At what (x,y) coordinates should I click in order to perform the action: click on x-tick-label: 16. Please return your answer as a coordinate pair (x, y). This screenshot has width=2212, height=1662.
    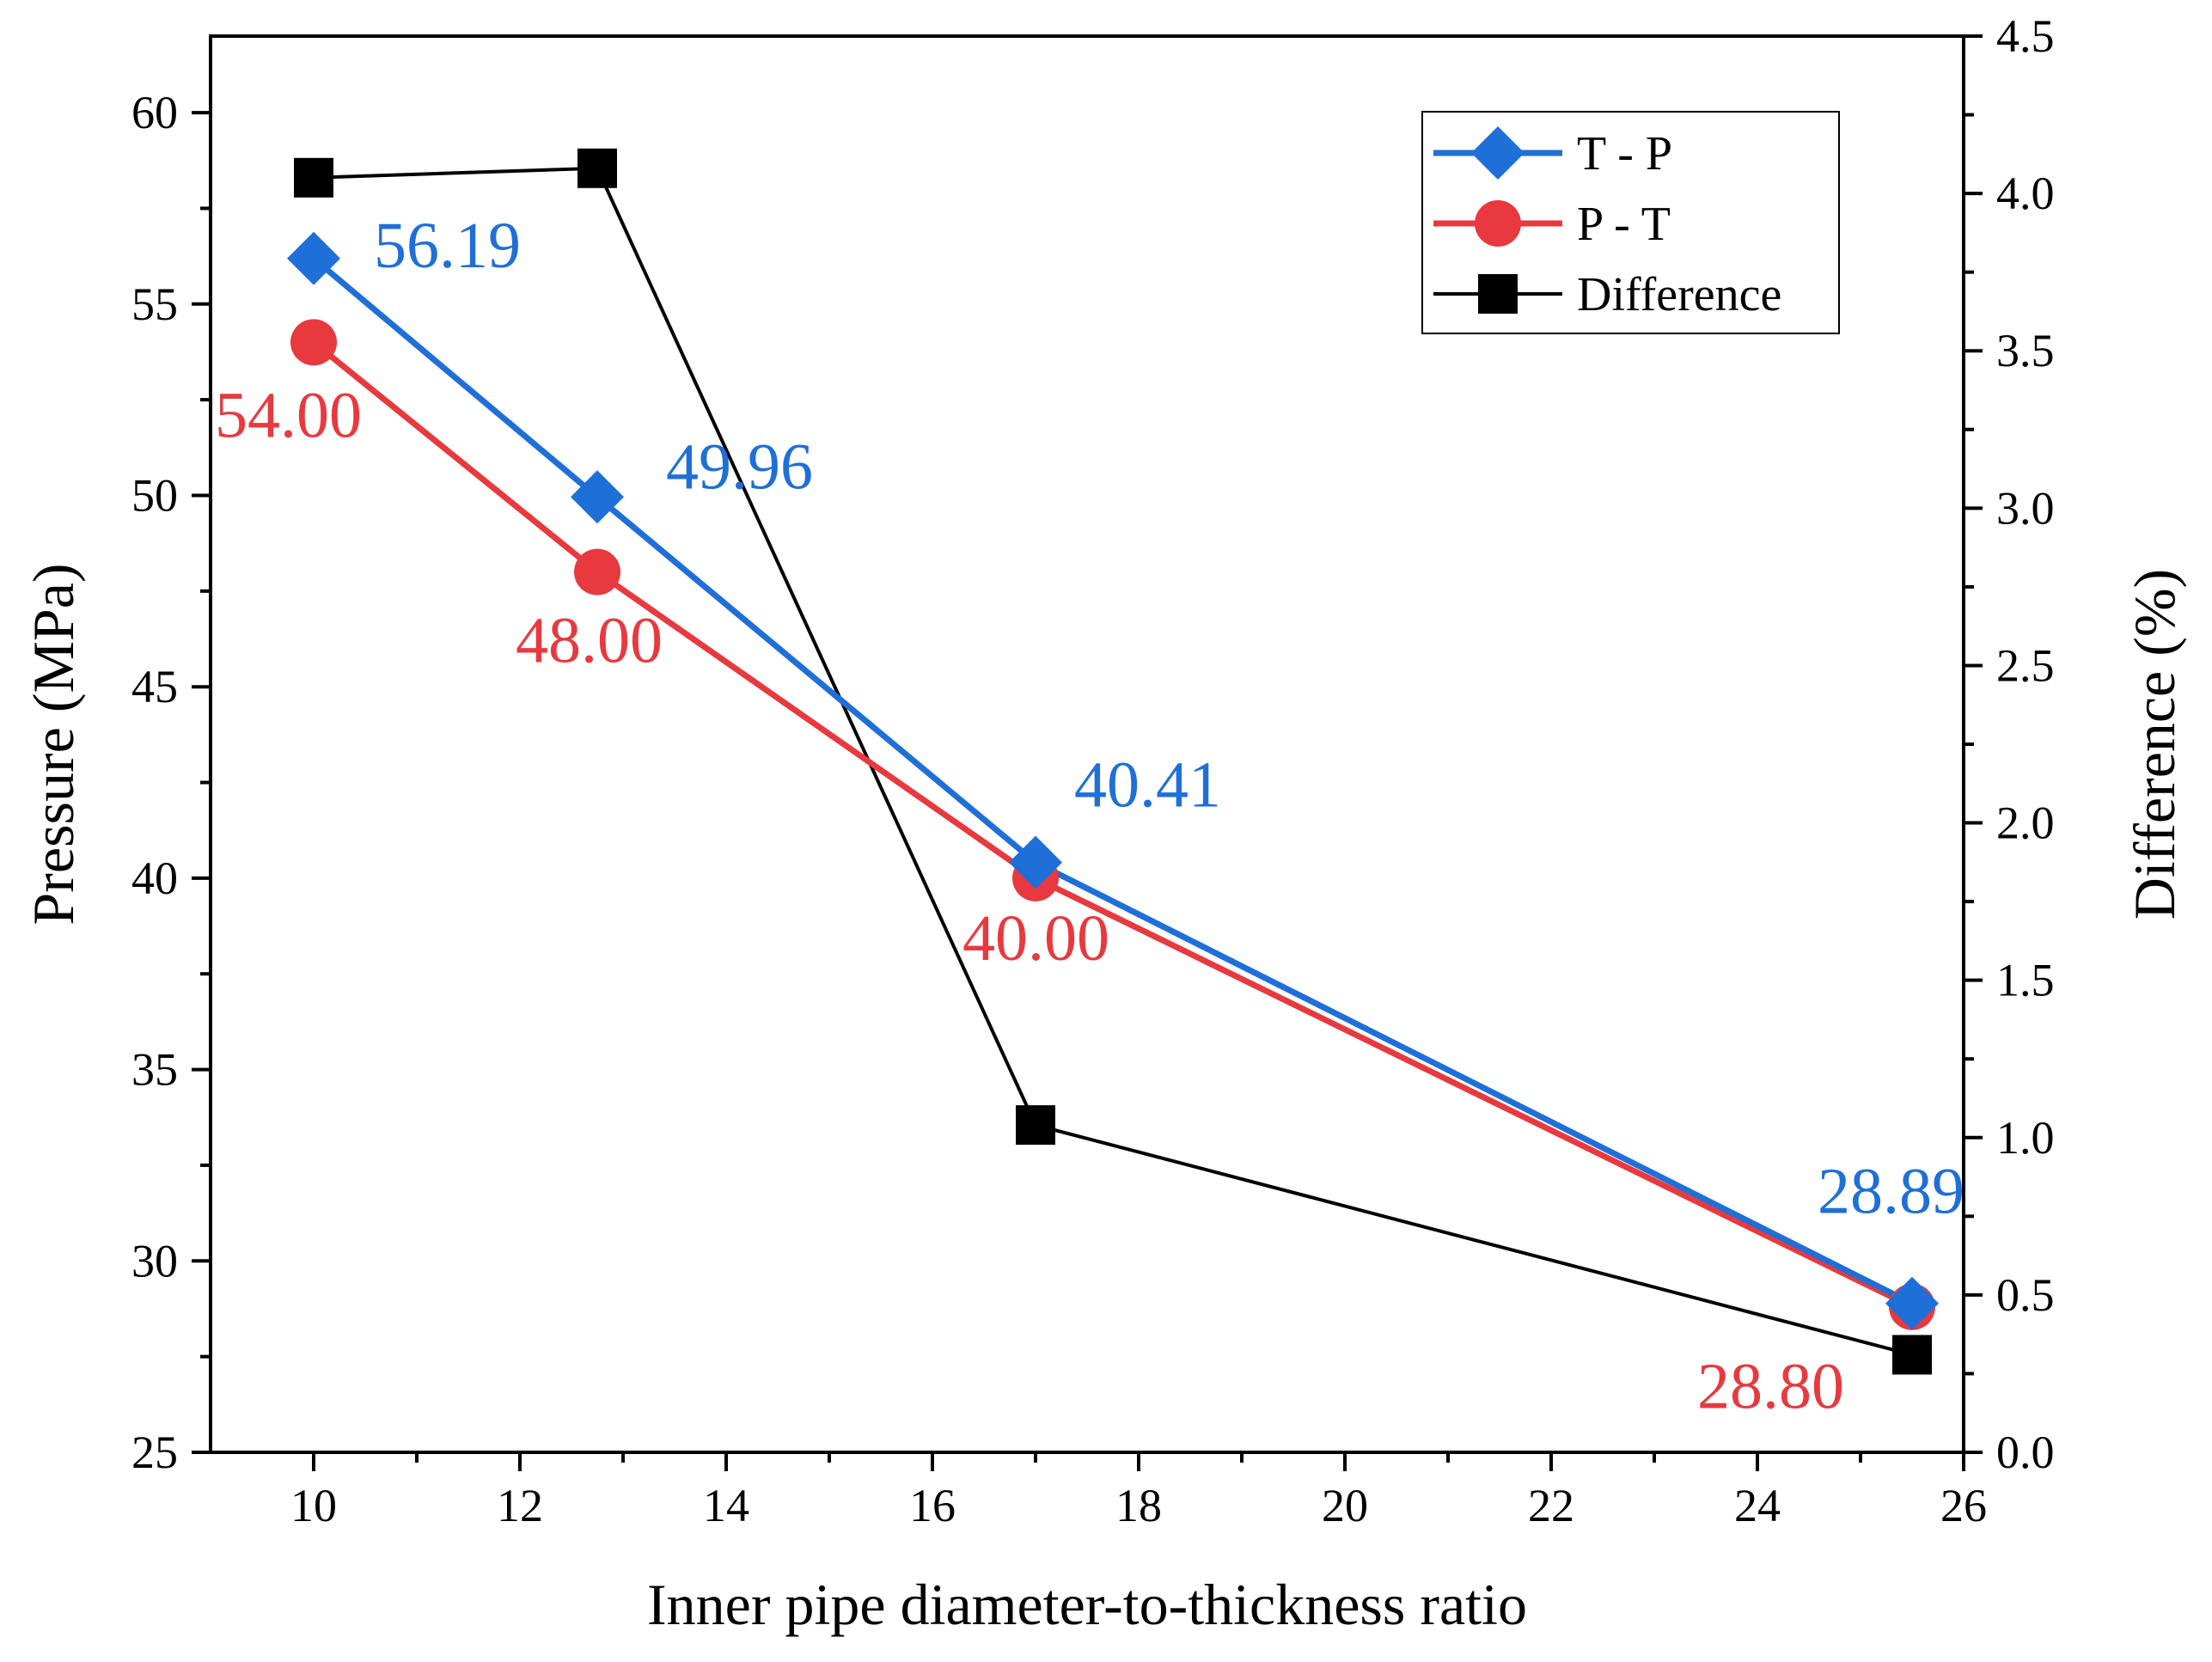
    Looking at the image, I should click on (932, 1505).